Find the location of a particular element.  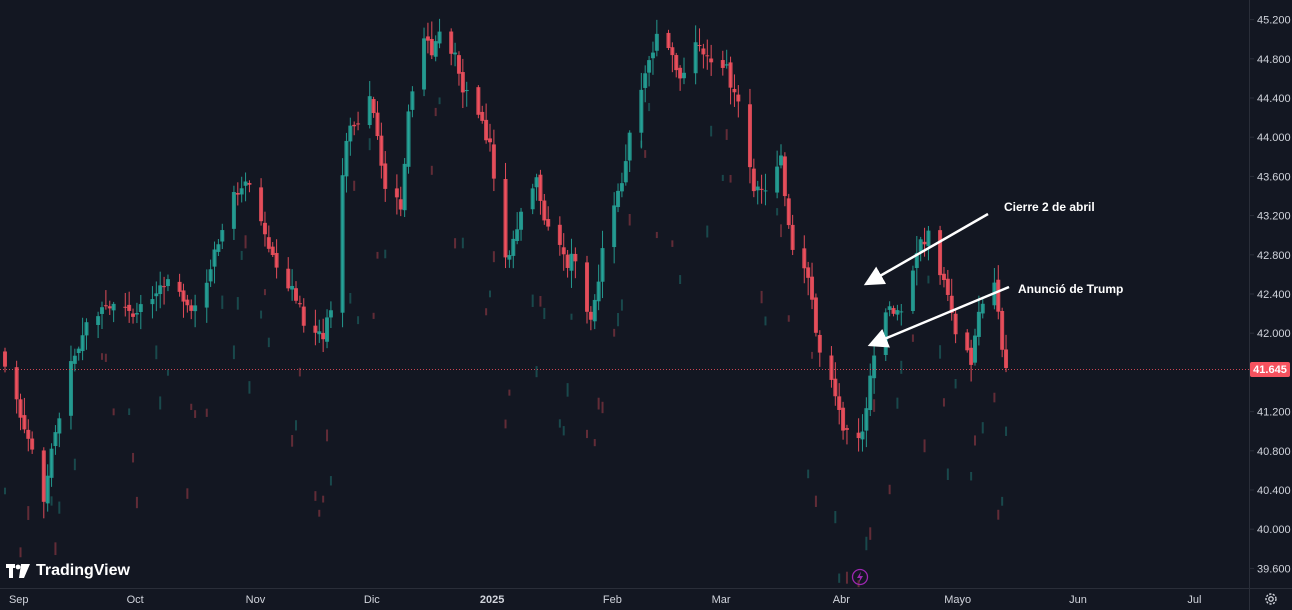

gear-icon is located at coordinates (1271, 599).